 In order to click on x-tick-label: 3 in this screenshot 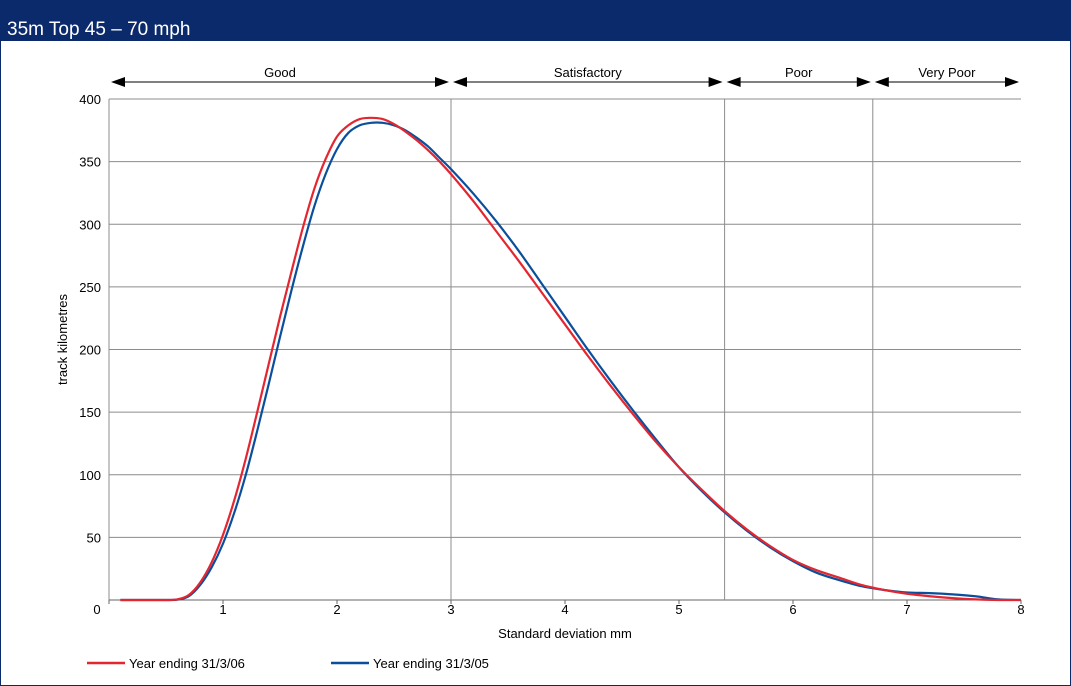, I will do `click(450, 609)`.